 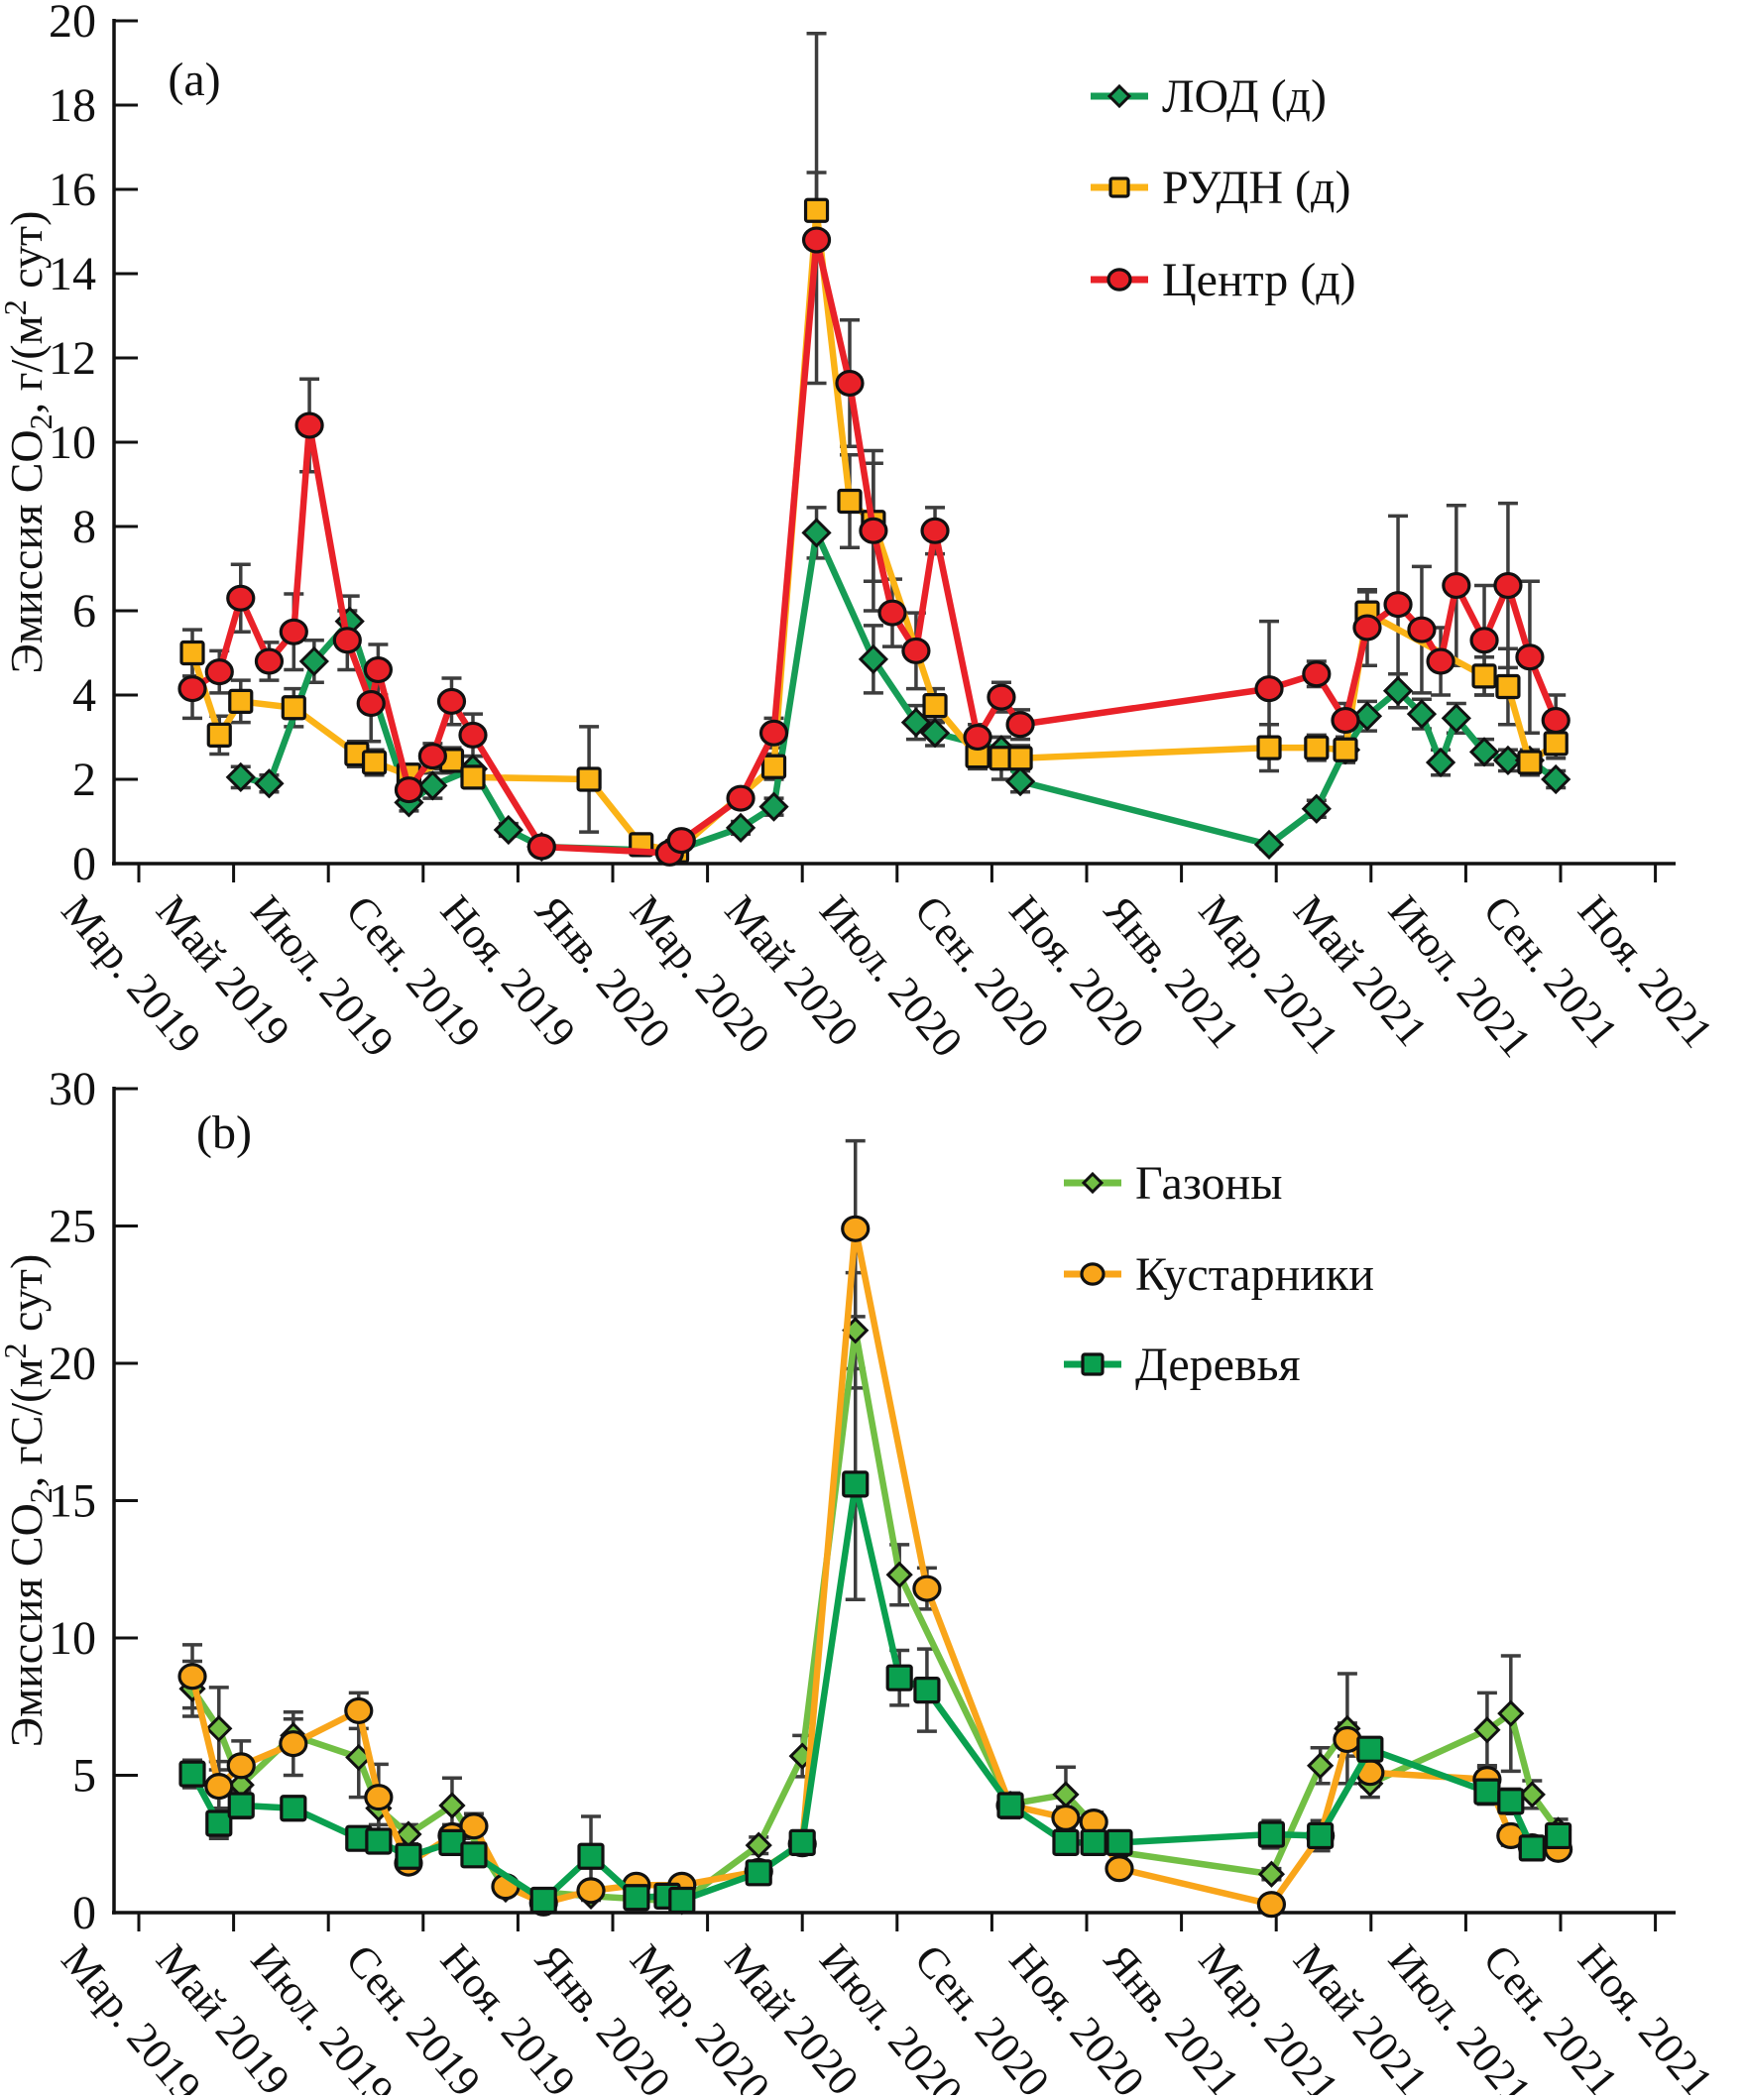 I want to click on y-tick-label: 10, so click(x=72, y=1639).